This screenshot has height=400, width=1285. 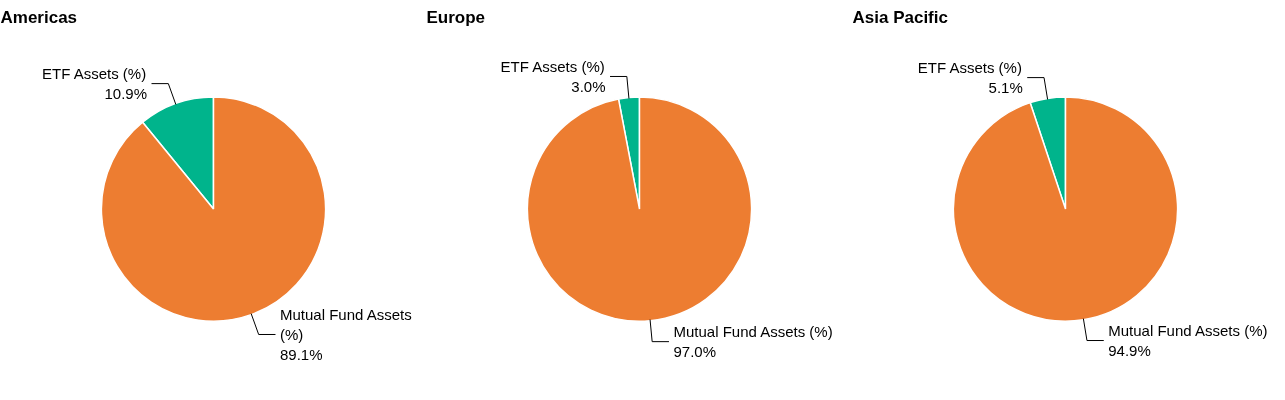 What do you see at coordinates (301, 355) in the screenshot?
I see `data-label: 89.1%` at bounding box center [301, 355].